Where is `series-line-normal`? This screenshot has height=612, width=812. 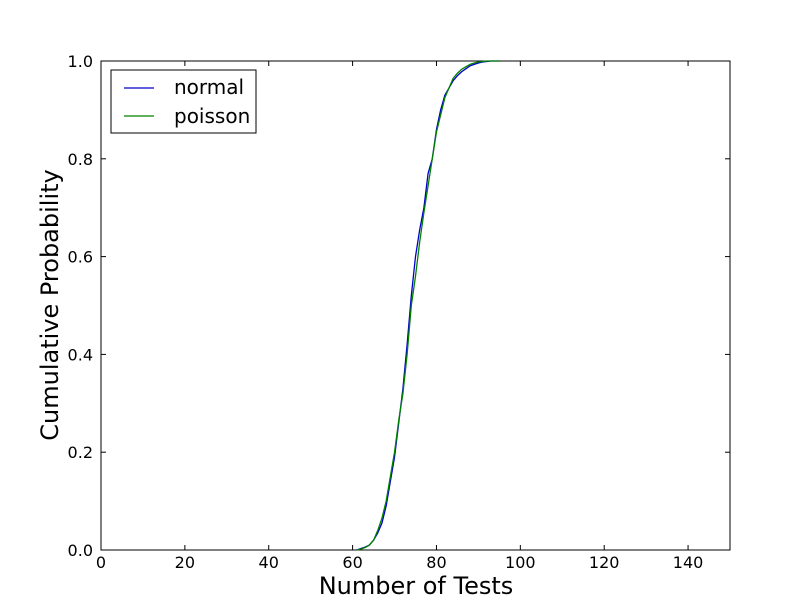 series-line-normal is located at coordinates (428, 305).